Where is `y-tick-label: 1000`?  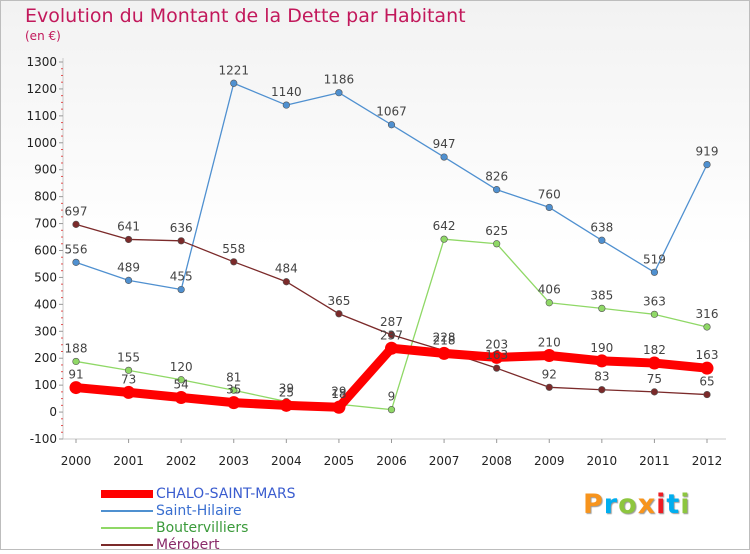 y-tick-label: 1000 is located at coordinates (41, 143).